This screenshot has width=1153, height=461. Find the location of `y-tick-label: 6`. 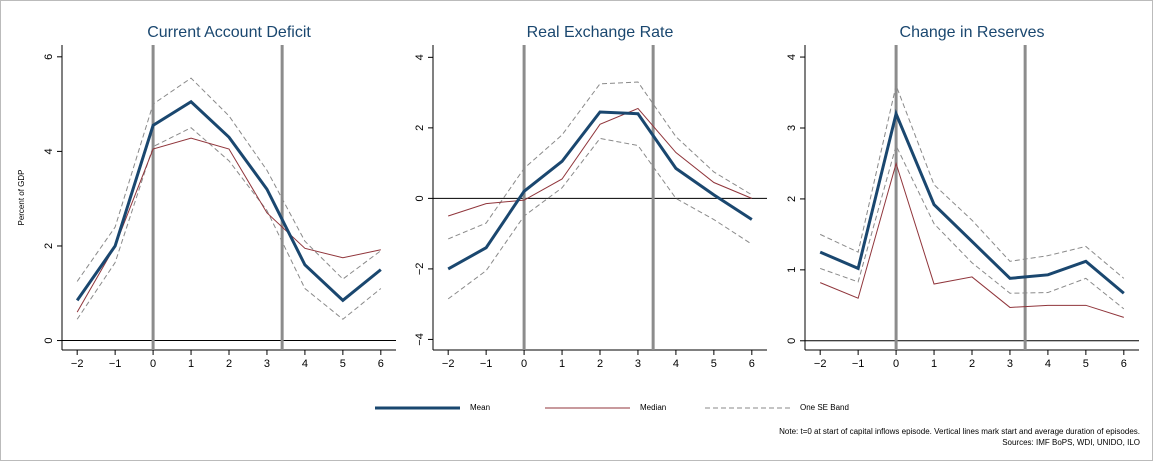

y-tick-label: 6 is located at coordinates (49, 57).